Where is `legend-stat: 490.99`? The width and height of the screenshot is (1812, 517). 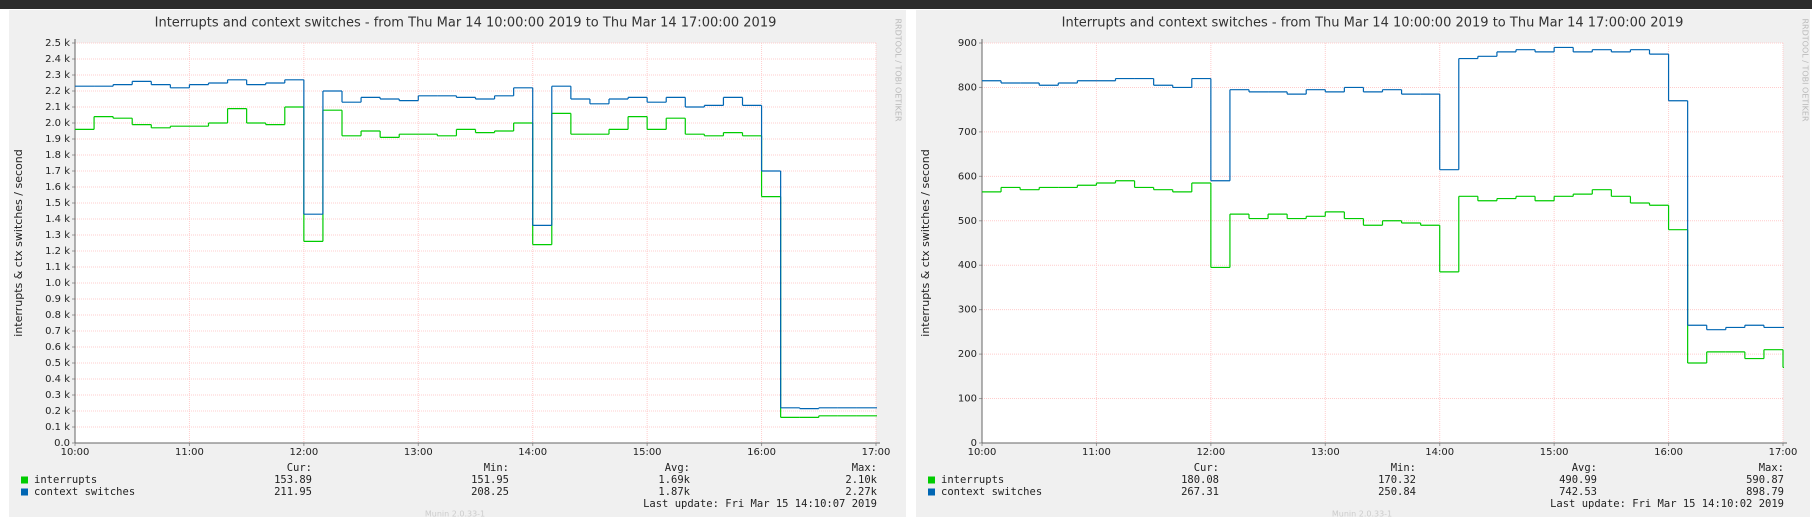
legend-stat: 490.99 is located at coordinates (1578, 480).